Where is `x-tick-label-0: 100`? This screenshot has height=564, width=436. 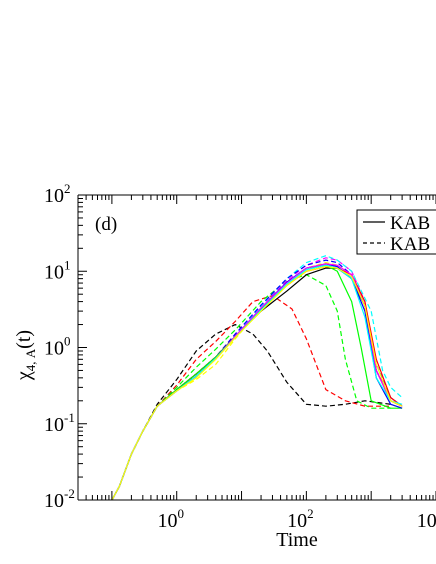
x-tick-label-0: 100 is located at coordinates (170, 519).